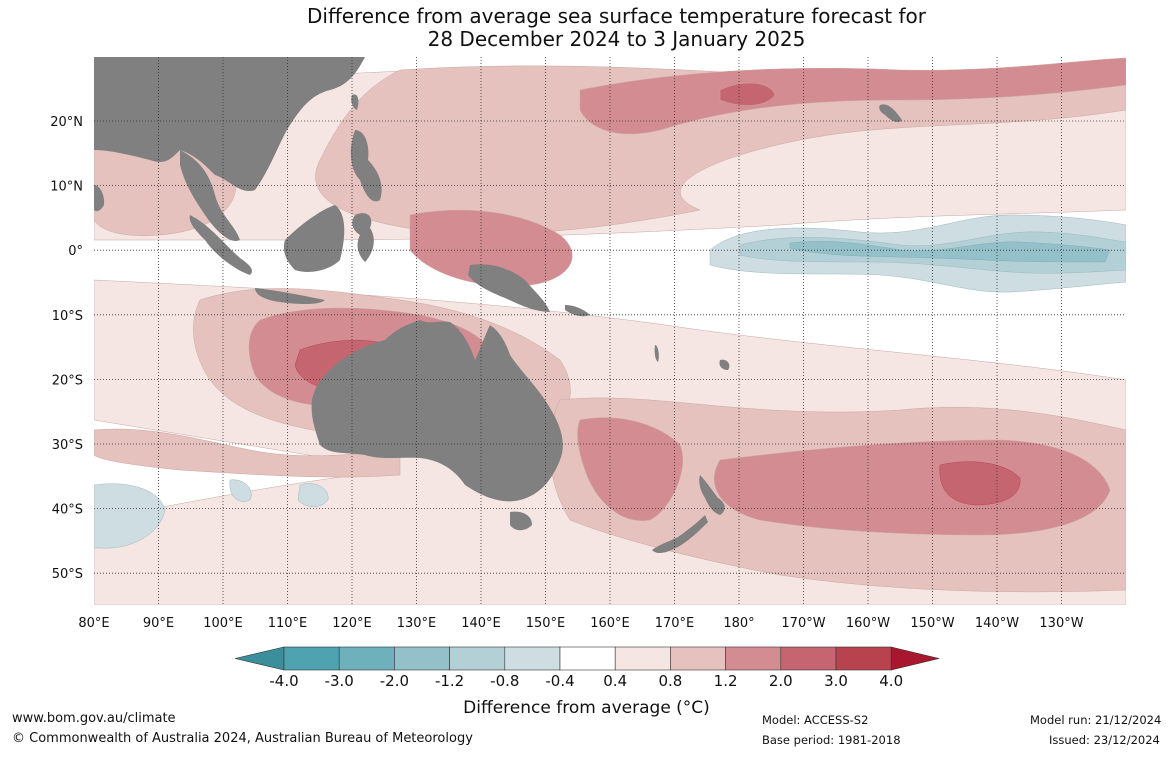 This screenshot has height=770, width=1173. Describe the element at coordinates (559, 681) in the screenshot. I see `colorbar-tick: -0.4` at that location.